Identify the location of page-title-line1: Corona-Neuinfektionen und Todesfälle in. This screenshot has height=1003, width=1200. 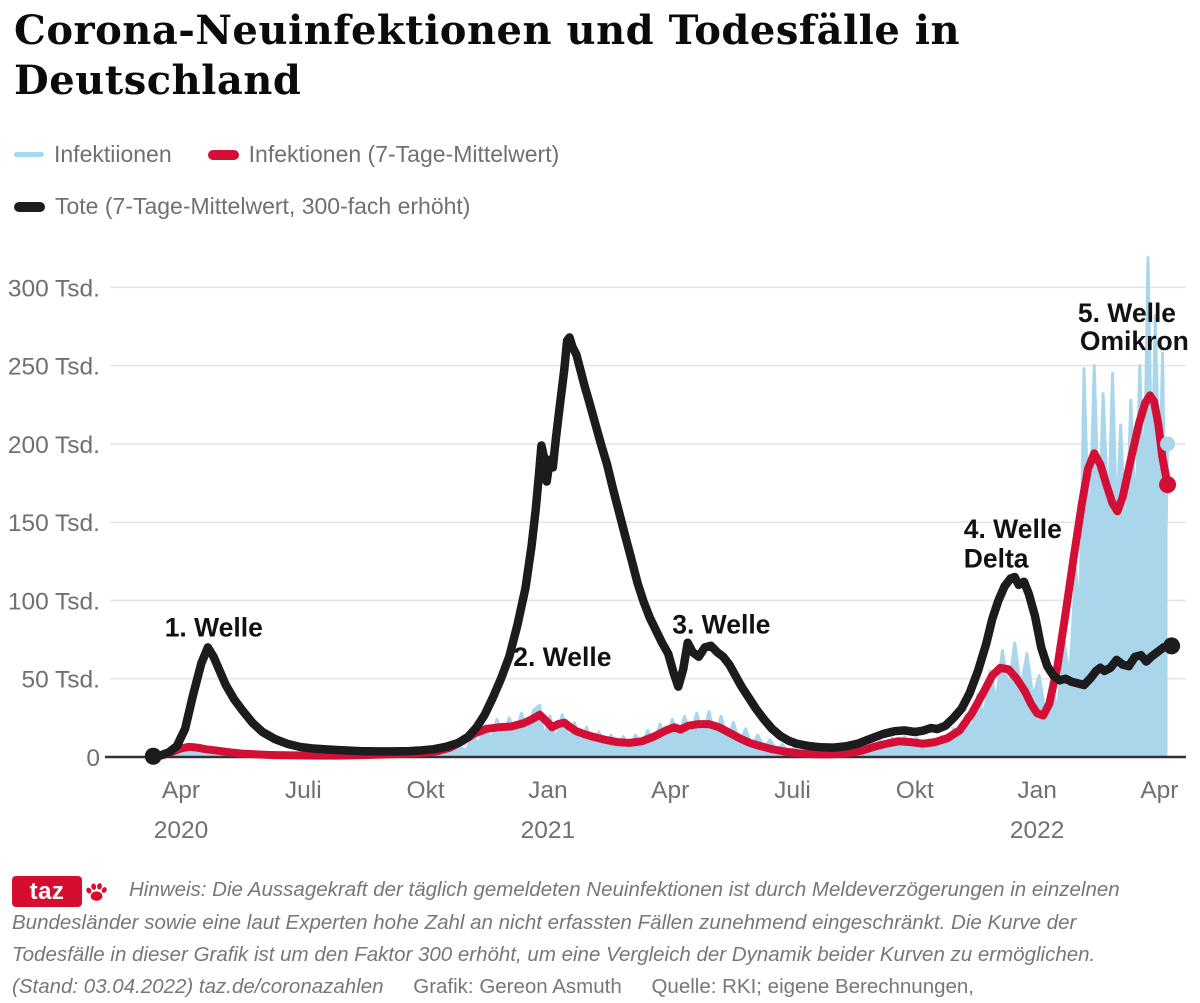
(487, 30).